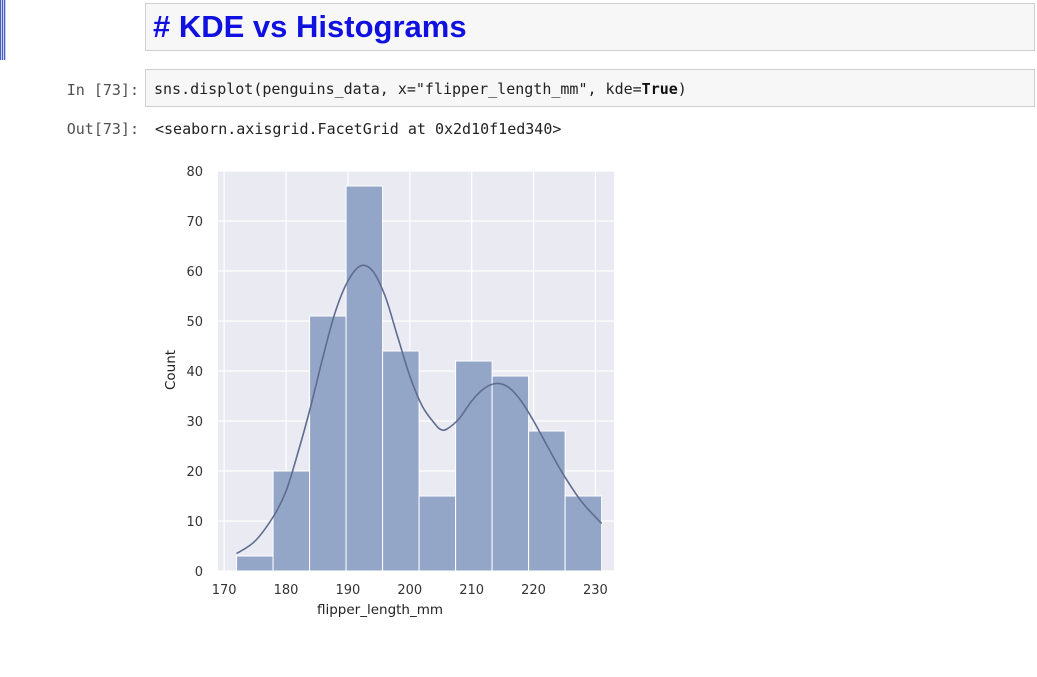 The width and height of the screenshot is (1037, 677). Describe the element at coordinates (533, 590) in the screenshot. I see `x-tick-label: 220` at that location.